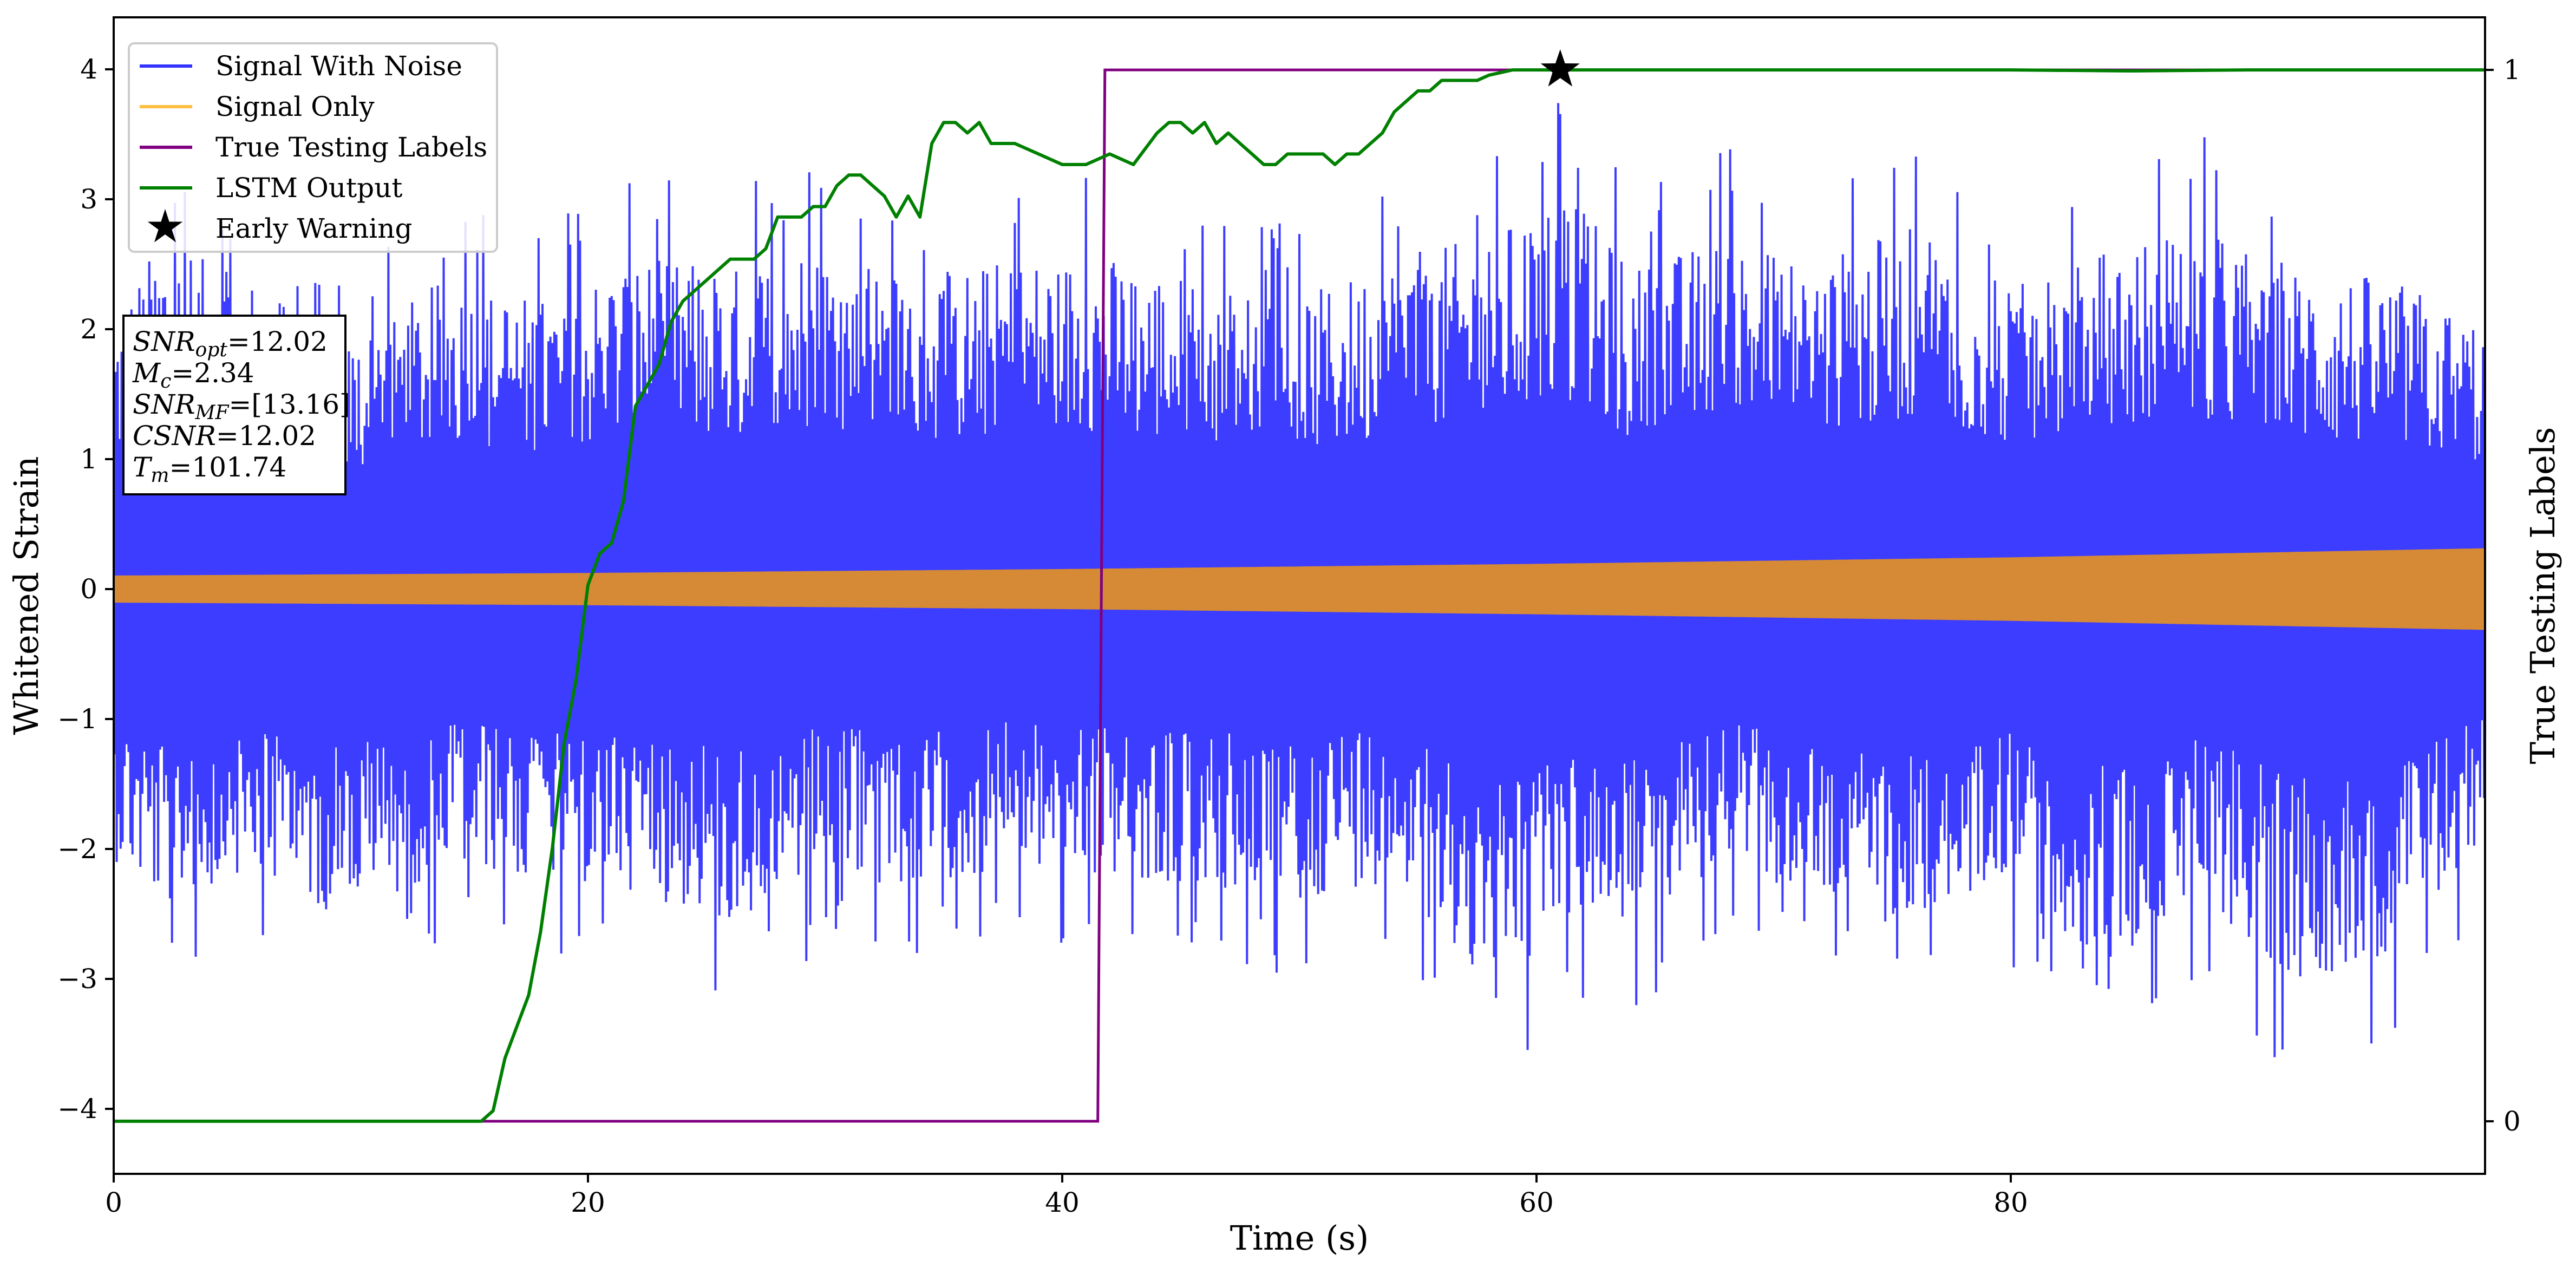 The height and width of the screenshot is (1274, 2576). What do you see at coordinates (1536, 1202) in the screenshot?
I see `x-tick-label: 60` at bounding box center [1536, 1202].